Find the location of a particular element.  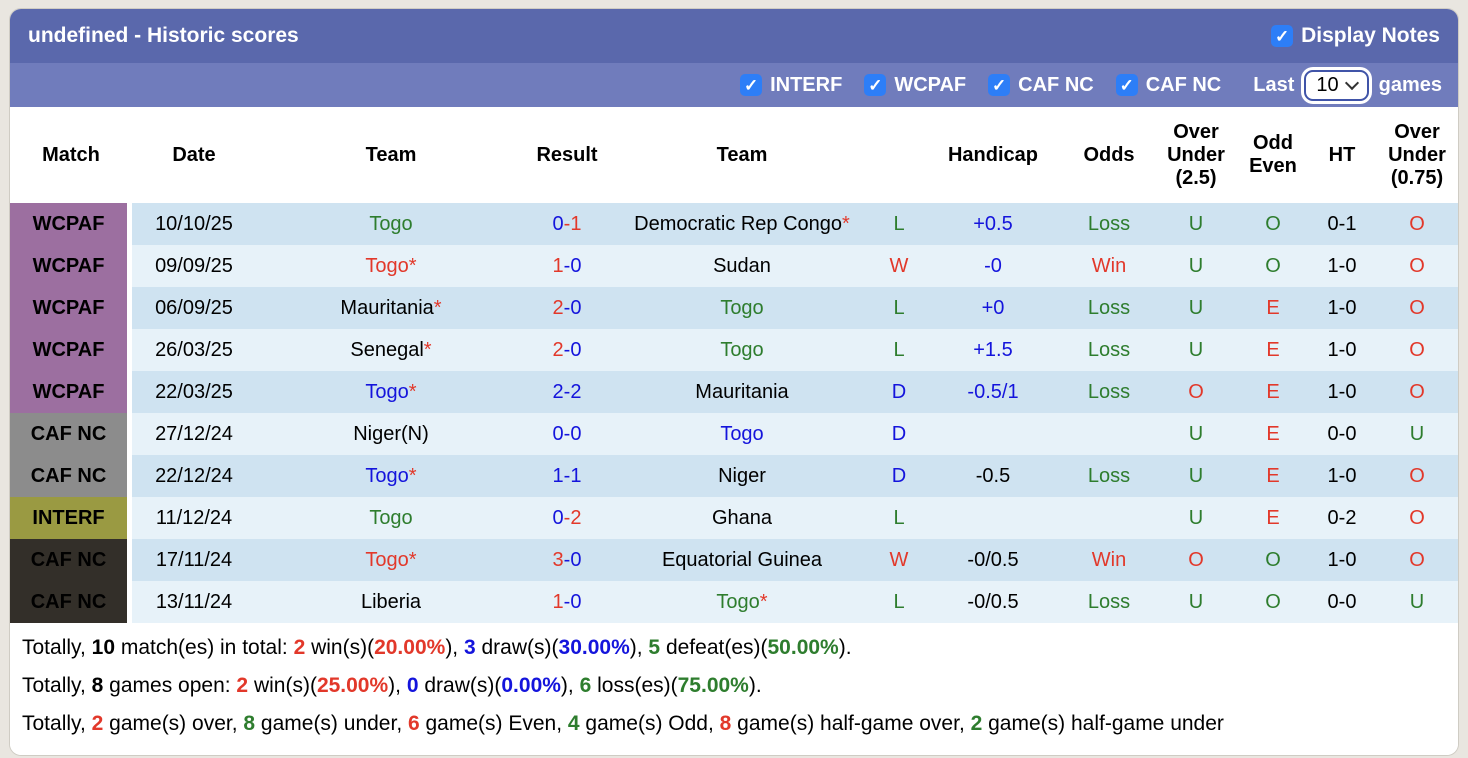

column-header-8: Over Under (2.5) is located at coordinates (1196, 154).